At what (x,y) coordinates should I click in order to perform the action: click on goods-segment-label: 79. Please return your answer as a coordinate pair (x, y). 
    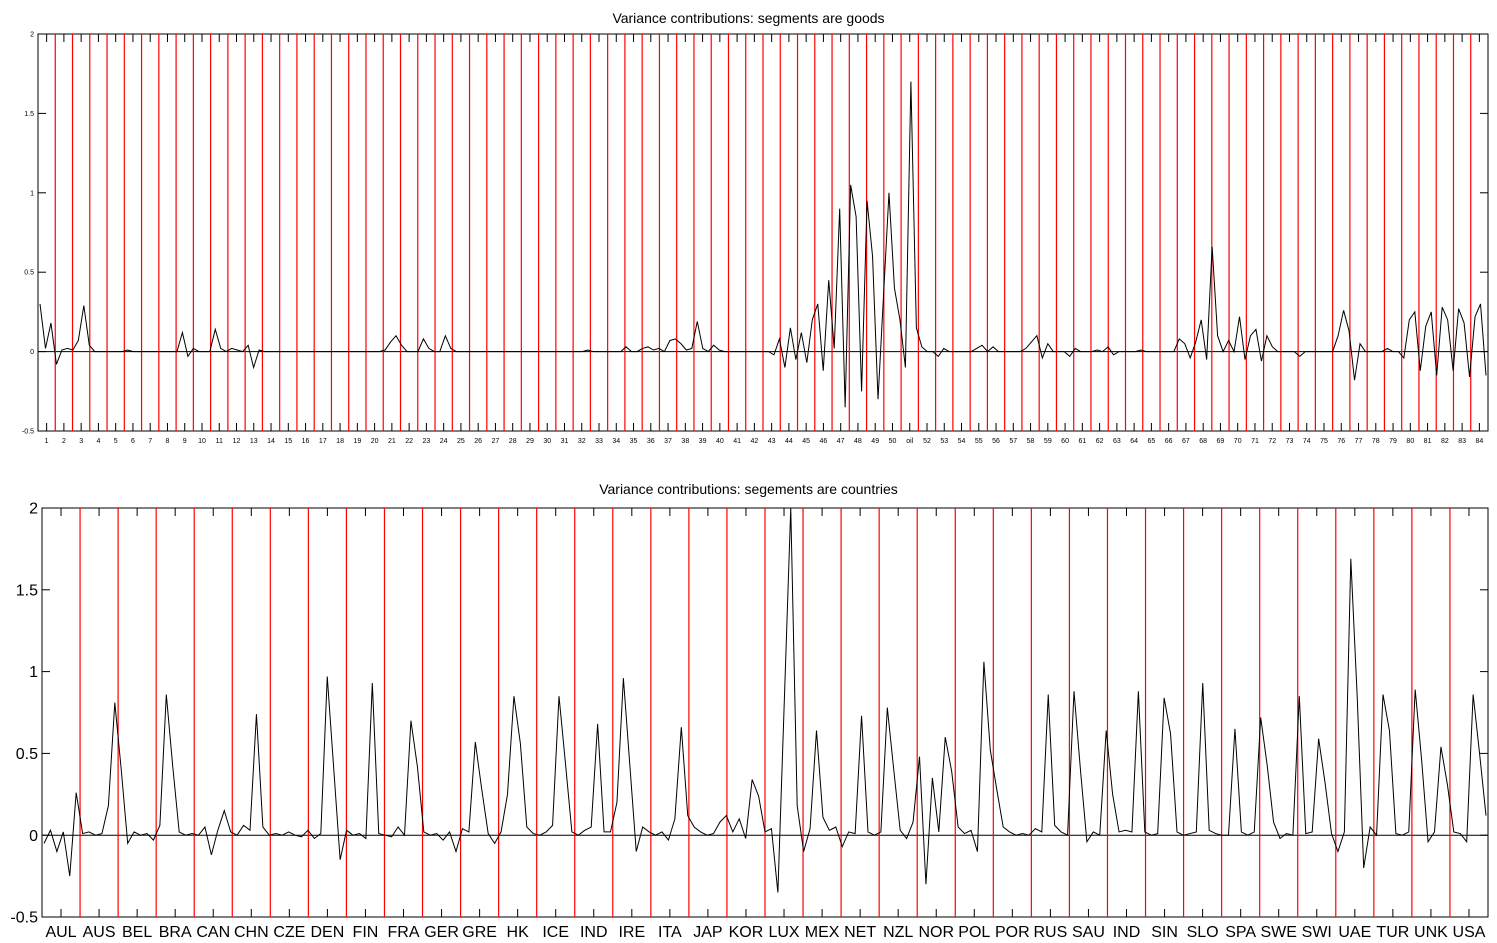
    Looking at the image, I should click on (1393, 441).